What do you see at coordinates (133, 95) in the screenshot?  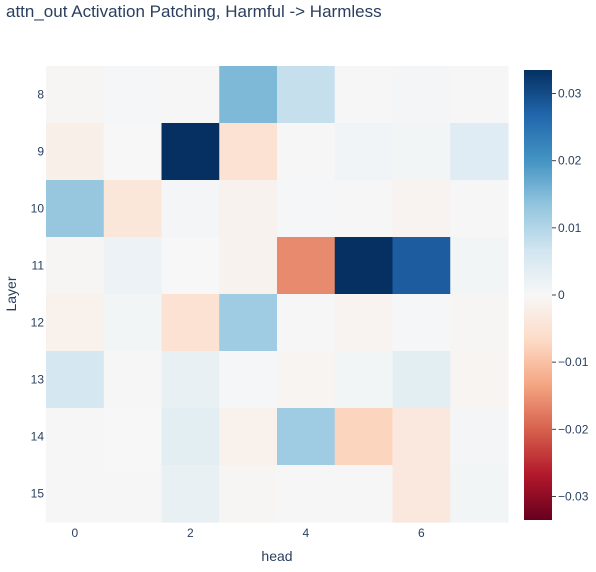 I see `heatmap-cell-layer8-head1` at bounding box center [133, 95].